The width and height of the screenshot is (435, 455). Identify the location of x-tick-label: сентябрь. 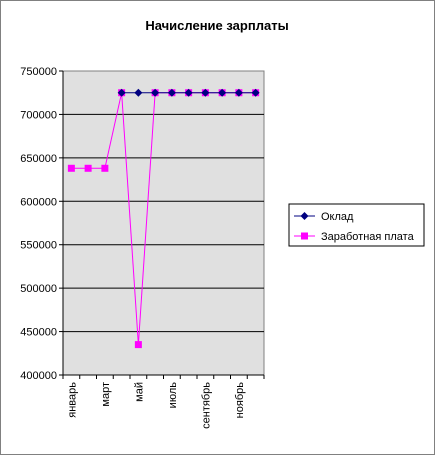
(206, 405).